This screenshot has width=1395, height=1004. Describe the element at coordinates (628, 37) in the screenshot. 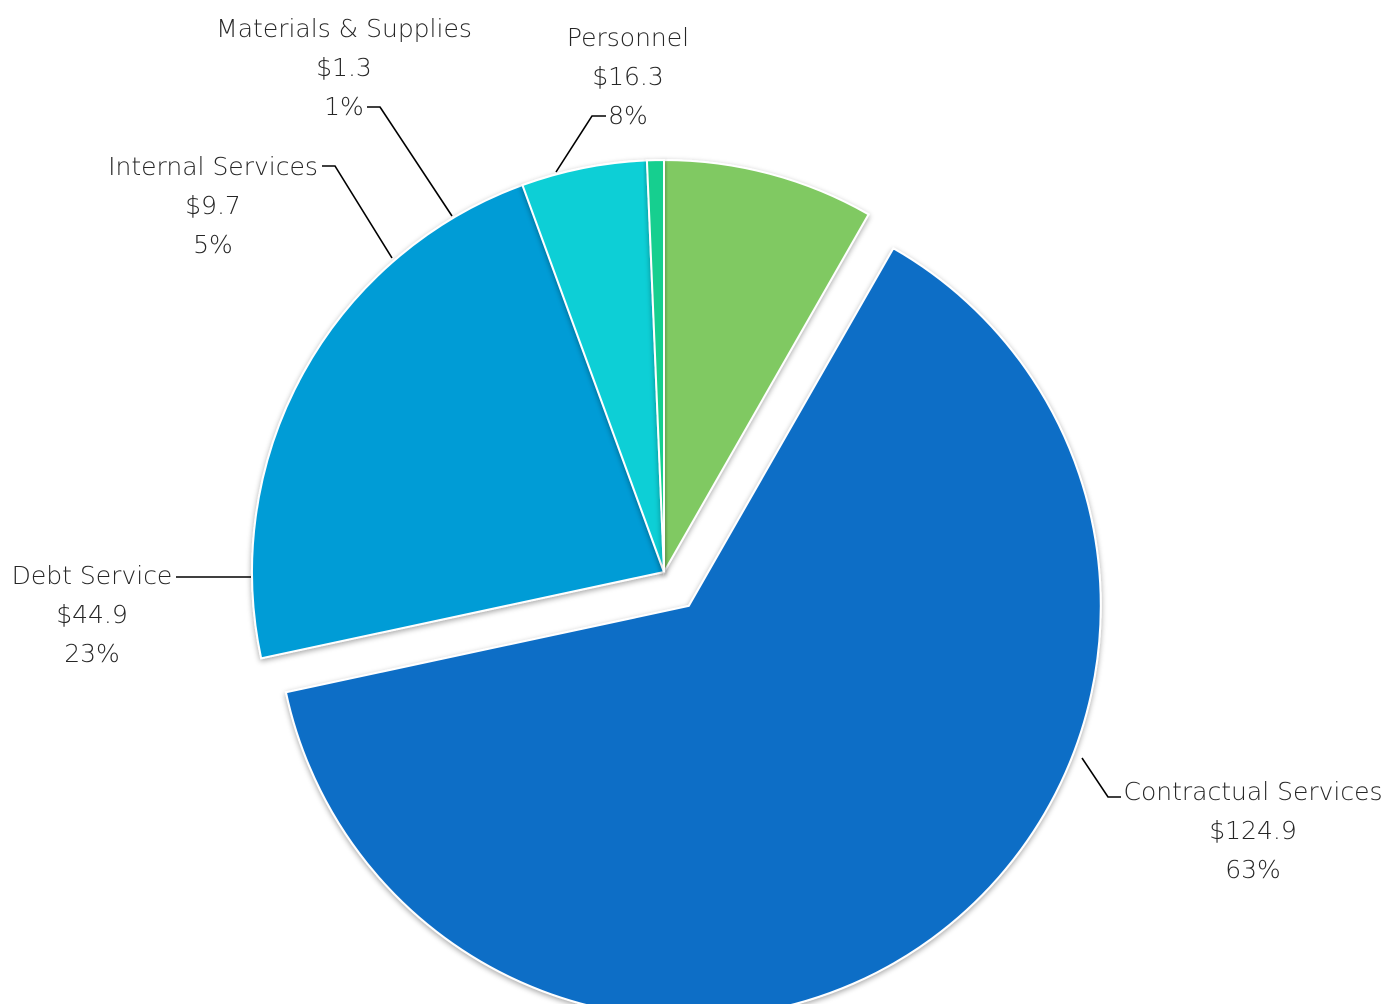

I see `slice-label-name-personnel: Personnel` at that location.